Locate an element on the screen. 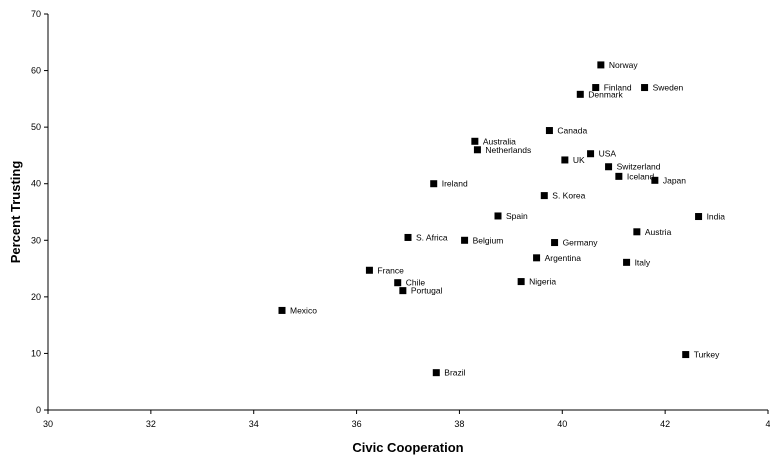 This screenshot has height=455, width=770. data-point-label: Germany is located at coordinates (581, 243).